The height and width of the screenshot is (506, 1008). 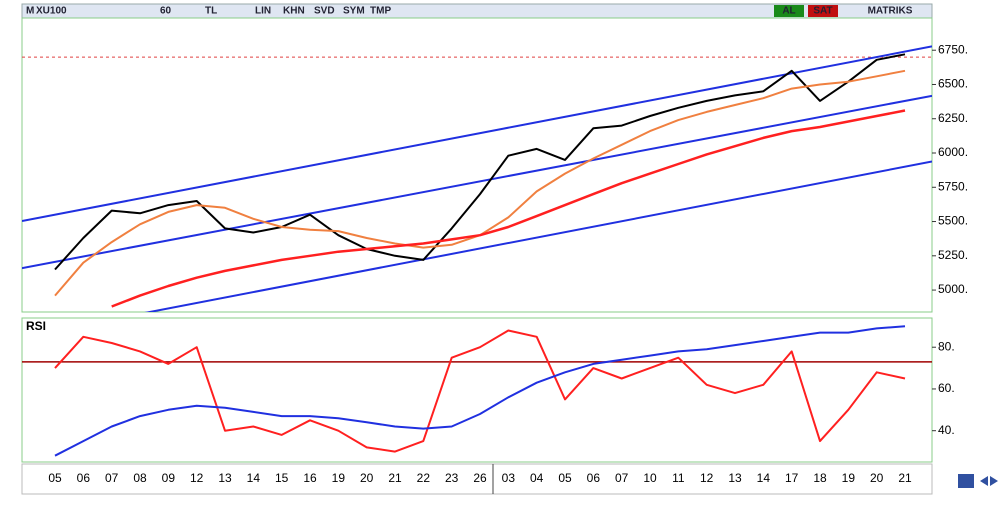 What do you see at coordinates (36, 326) in the screenshot?
I see `panel-title: RSI` at bounding box center [36, 326].